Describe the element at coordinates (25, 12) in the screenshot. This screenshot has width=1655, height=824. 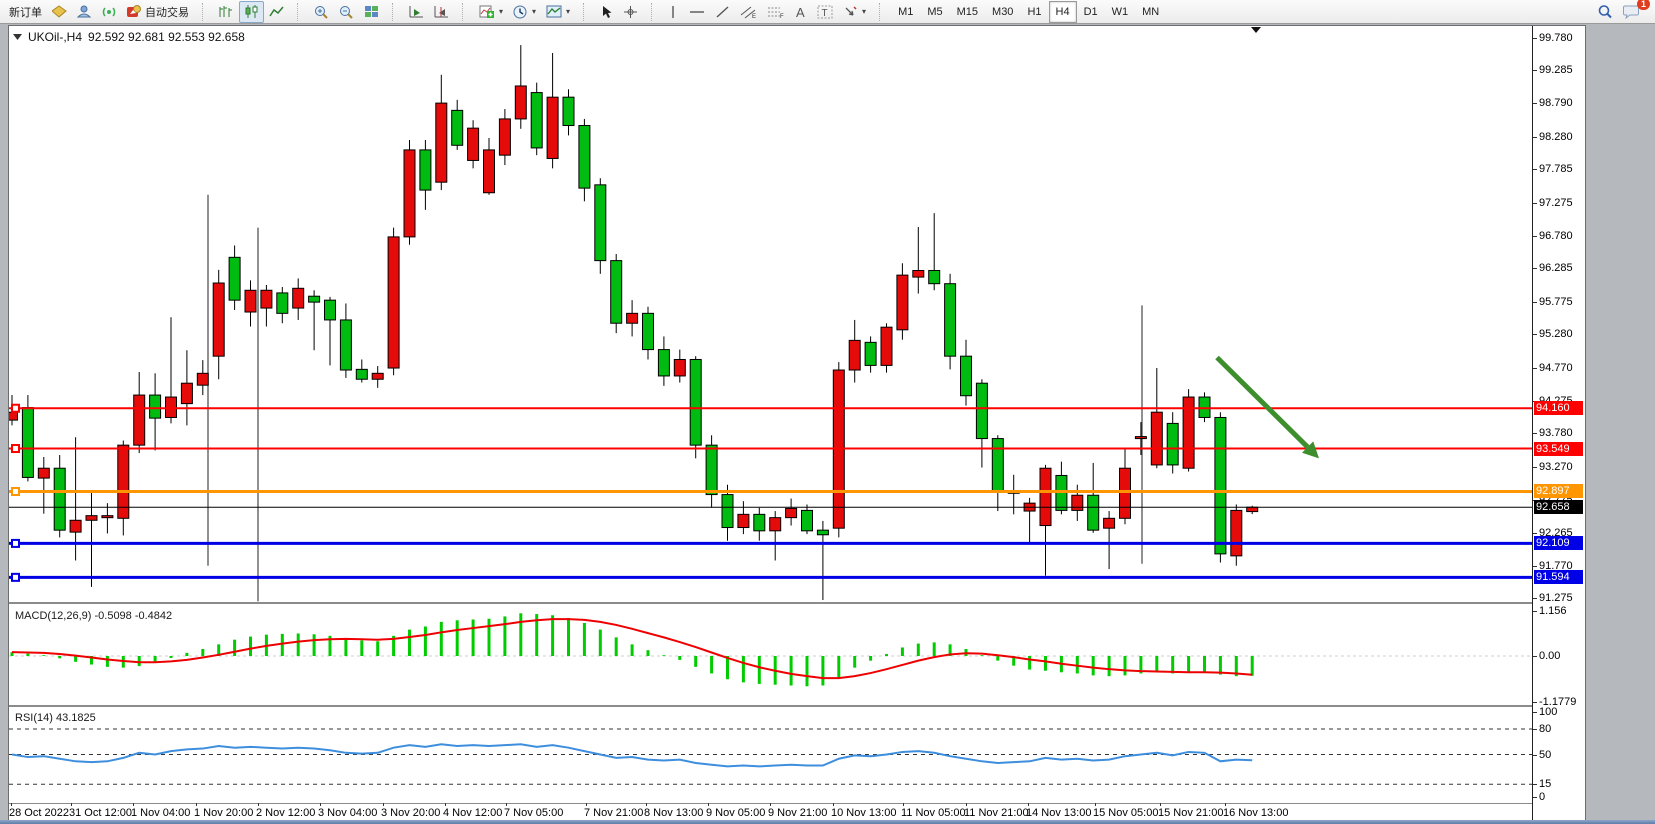
I see `new-order-button: 新订单` at that location.